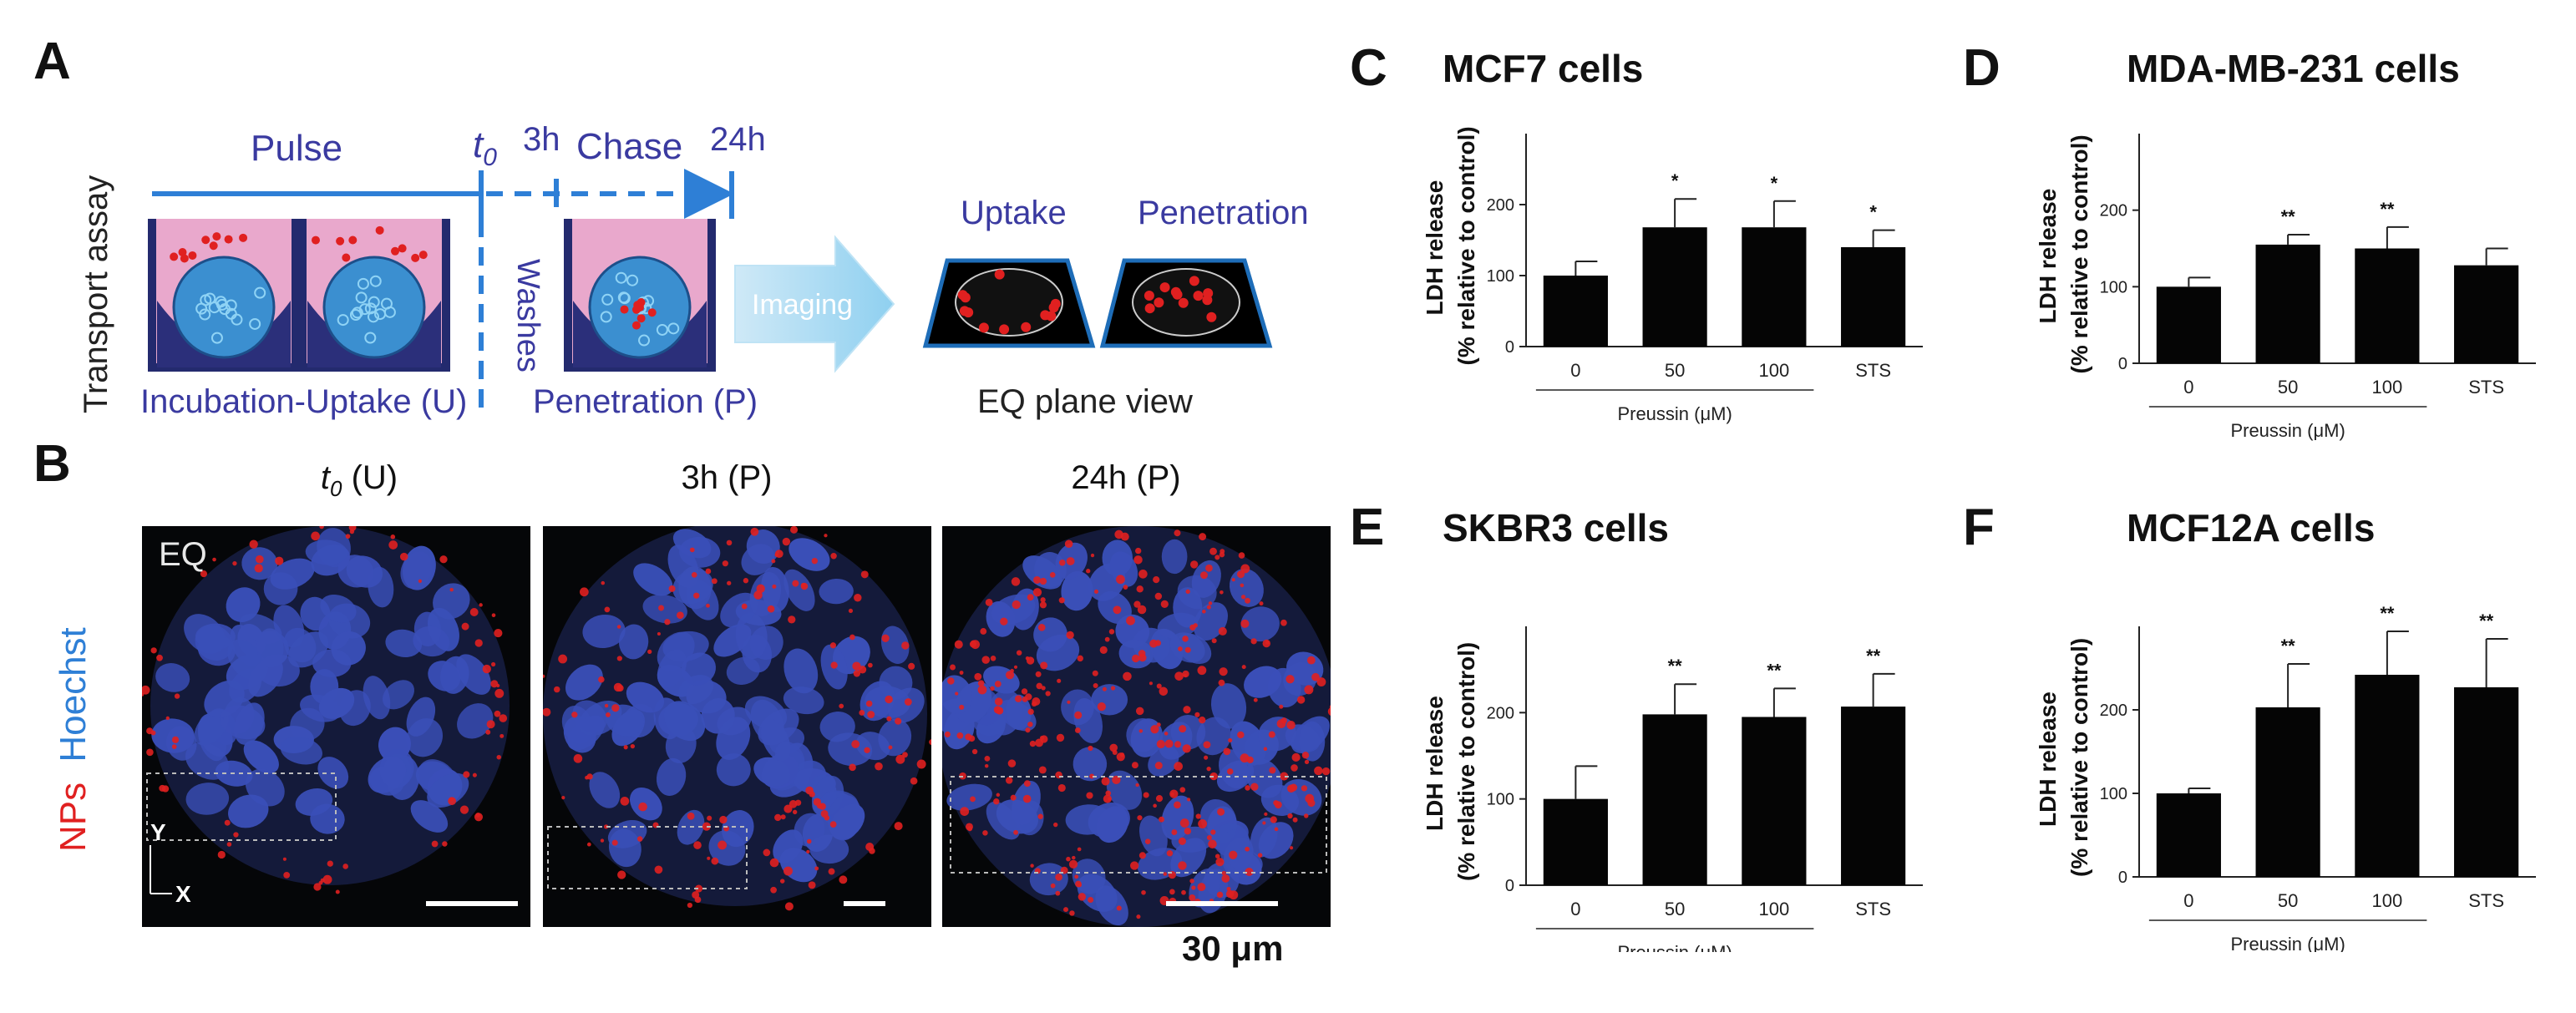  I want to click on washes-label: Washes, so click(527, 315).